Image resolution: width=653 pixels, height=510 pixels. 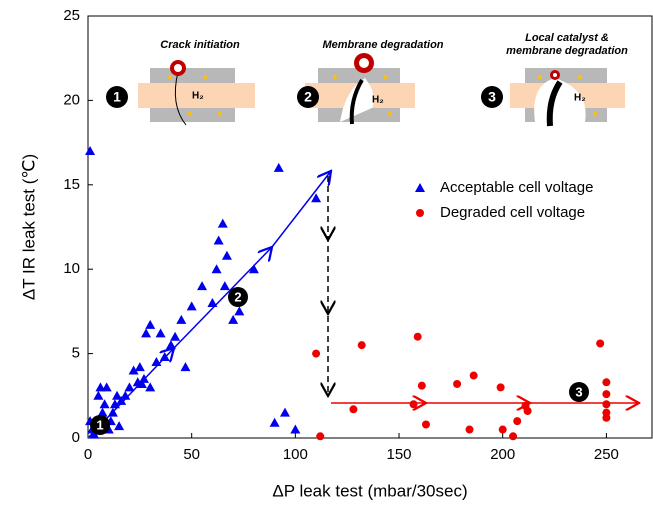 What do you see at coordinates (71, 268) in the screenshot?
I see `y-tick-label: 10` at bounding box center [71, 268].